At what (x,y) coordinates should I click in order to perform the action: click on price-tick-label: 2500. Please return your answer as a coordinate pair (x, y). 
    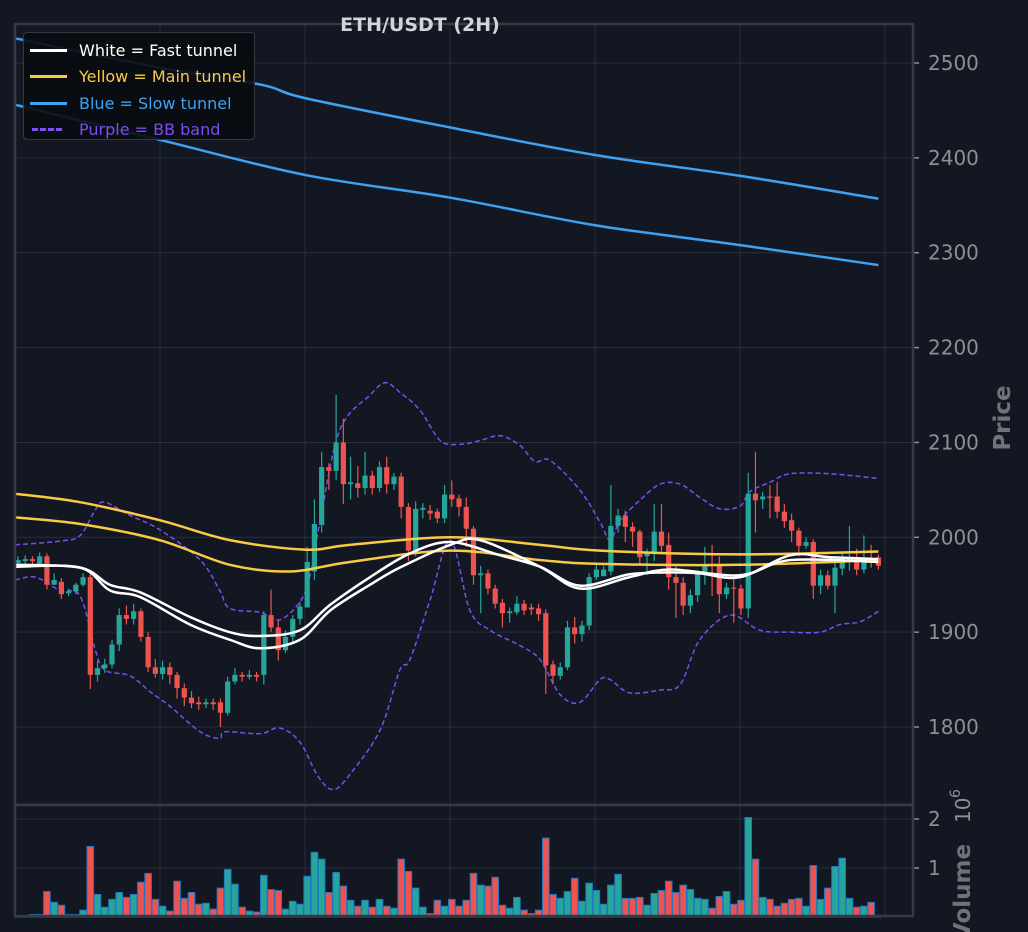
    Looking at the image, I should click on (953, 63).